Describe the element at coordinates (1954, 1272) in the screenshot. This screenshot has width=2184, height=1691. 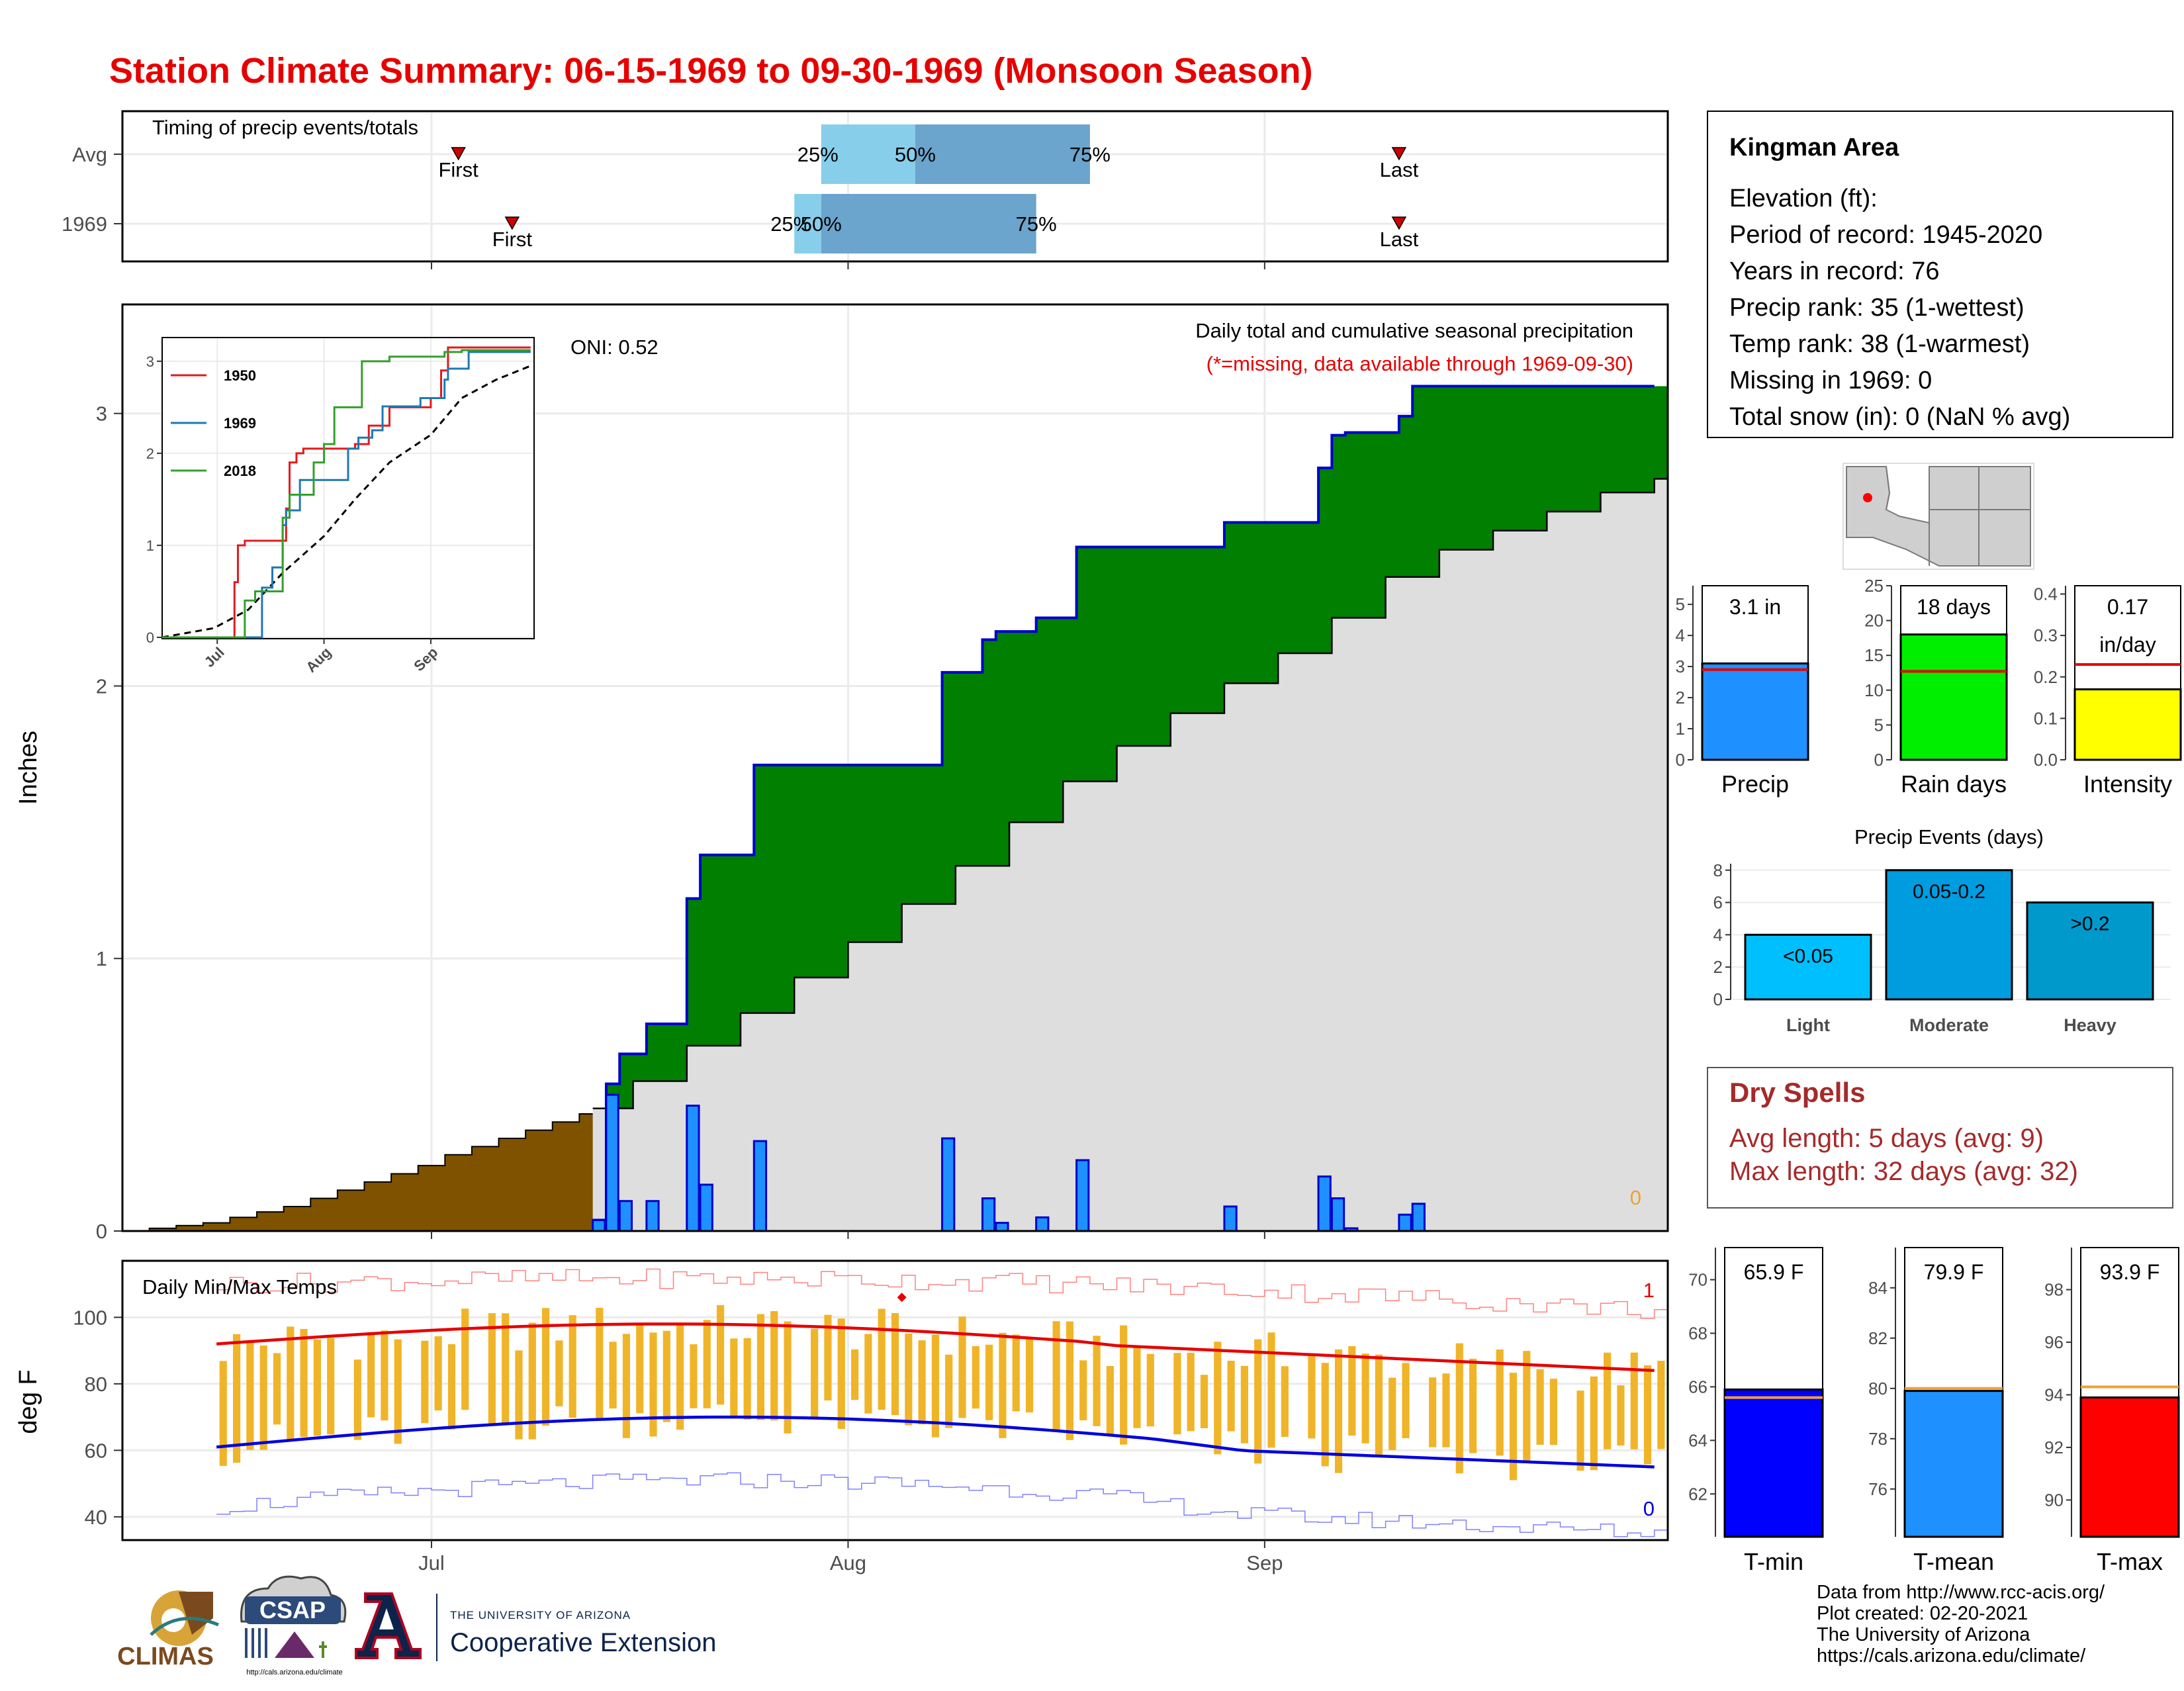
I see `temp-value-label: 79.9 F` at that location.